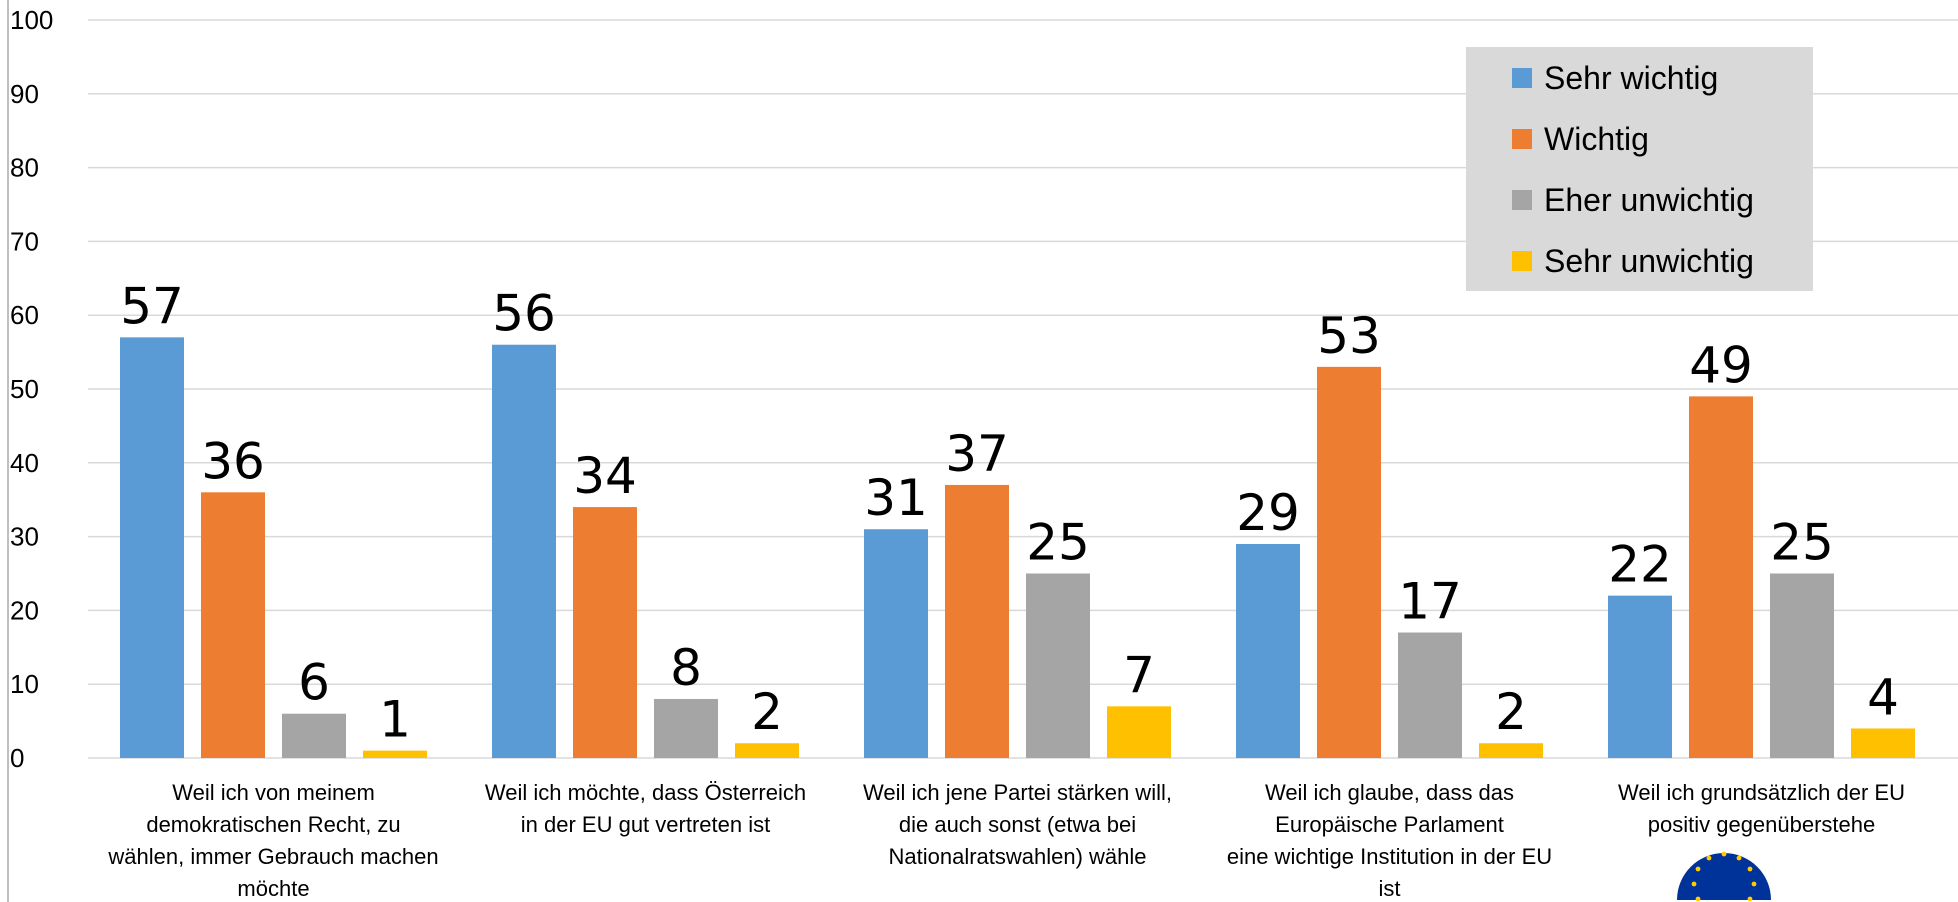 Image resolution: width=1958 pixels, height=902 pixels. Describe the element at coordinates (1762, 824) in the screenshot. I see `category-label: positiv gegenüberstehe` at that location.